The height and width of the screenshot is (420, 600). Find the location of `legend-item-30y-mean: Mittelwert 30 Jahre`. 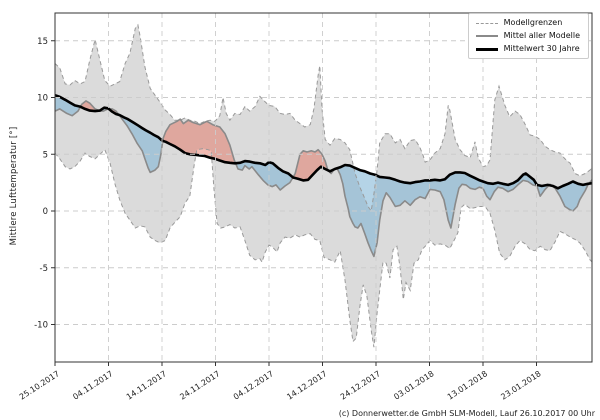

legend-item-30y-mean: Mittelwert 30 Jahre is located at coordinates (527, 49).